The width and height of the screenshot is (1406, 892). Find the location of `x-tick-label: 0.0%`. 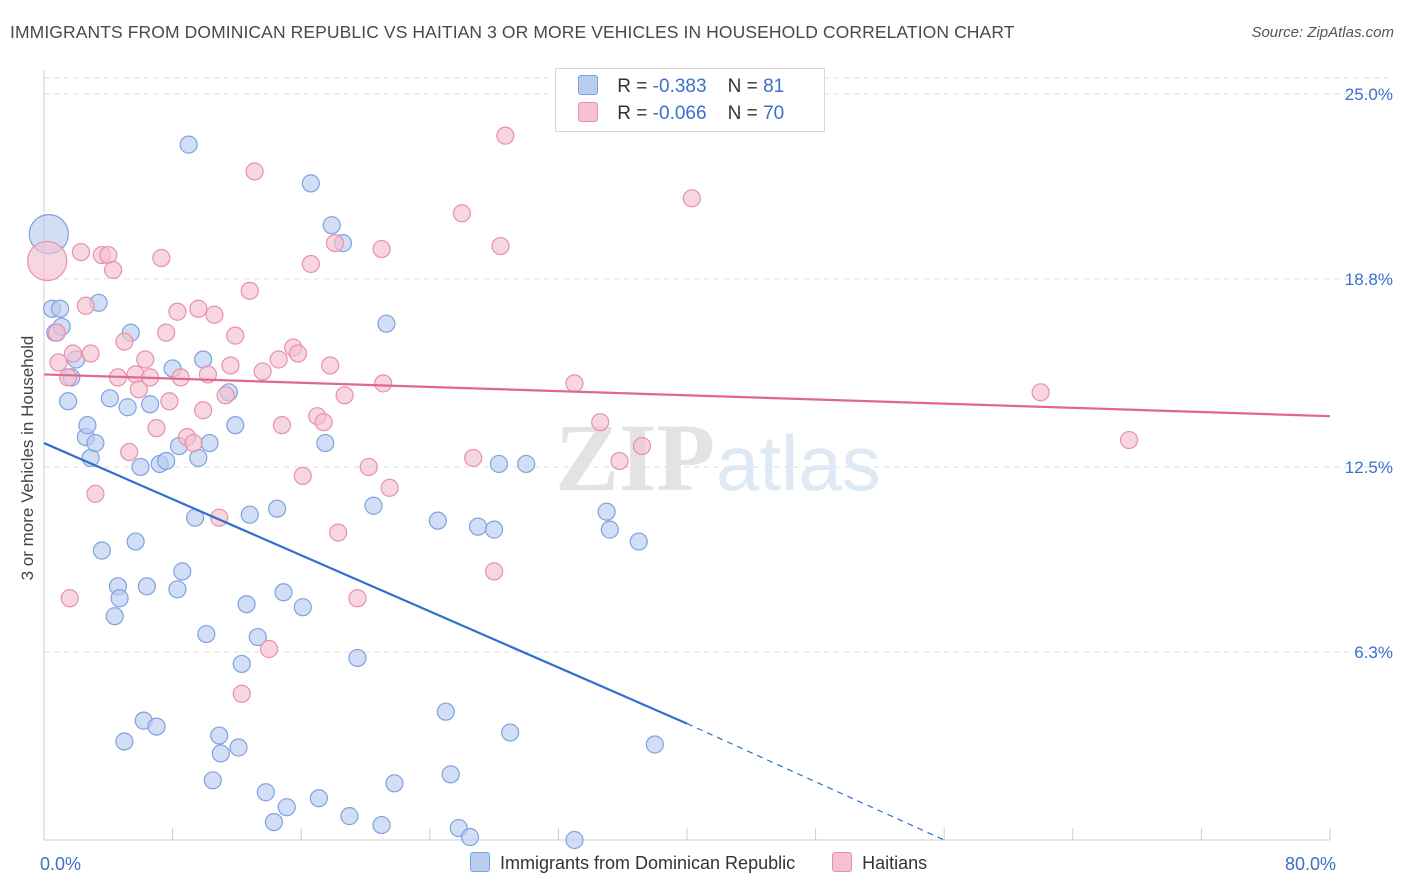

x-tick-label: 0.0% is located at coordinates (60, 864).